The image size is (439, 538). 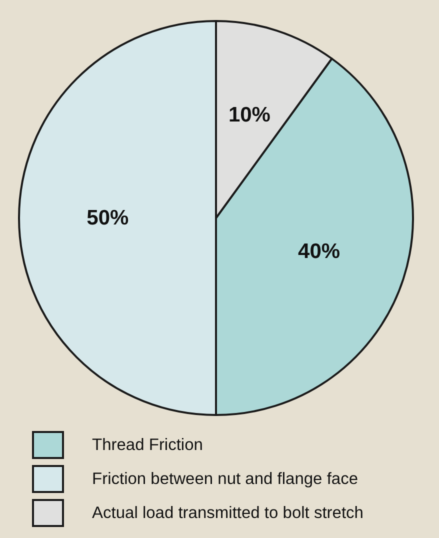 I want to click on legend-label: Friction between nut and flange face, so click(x=225, y=479).